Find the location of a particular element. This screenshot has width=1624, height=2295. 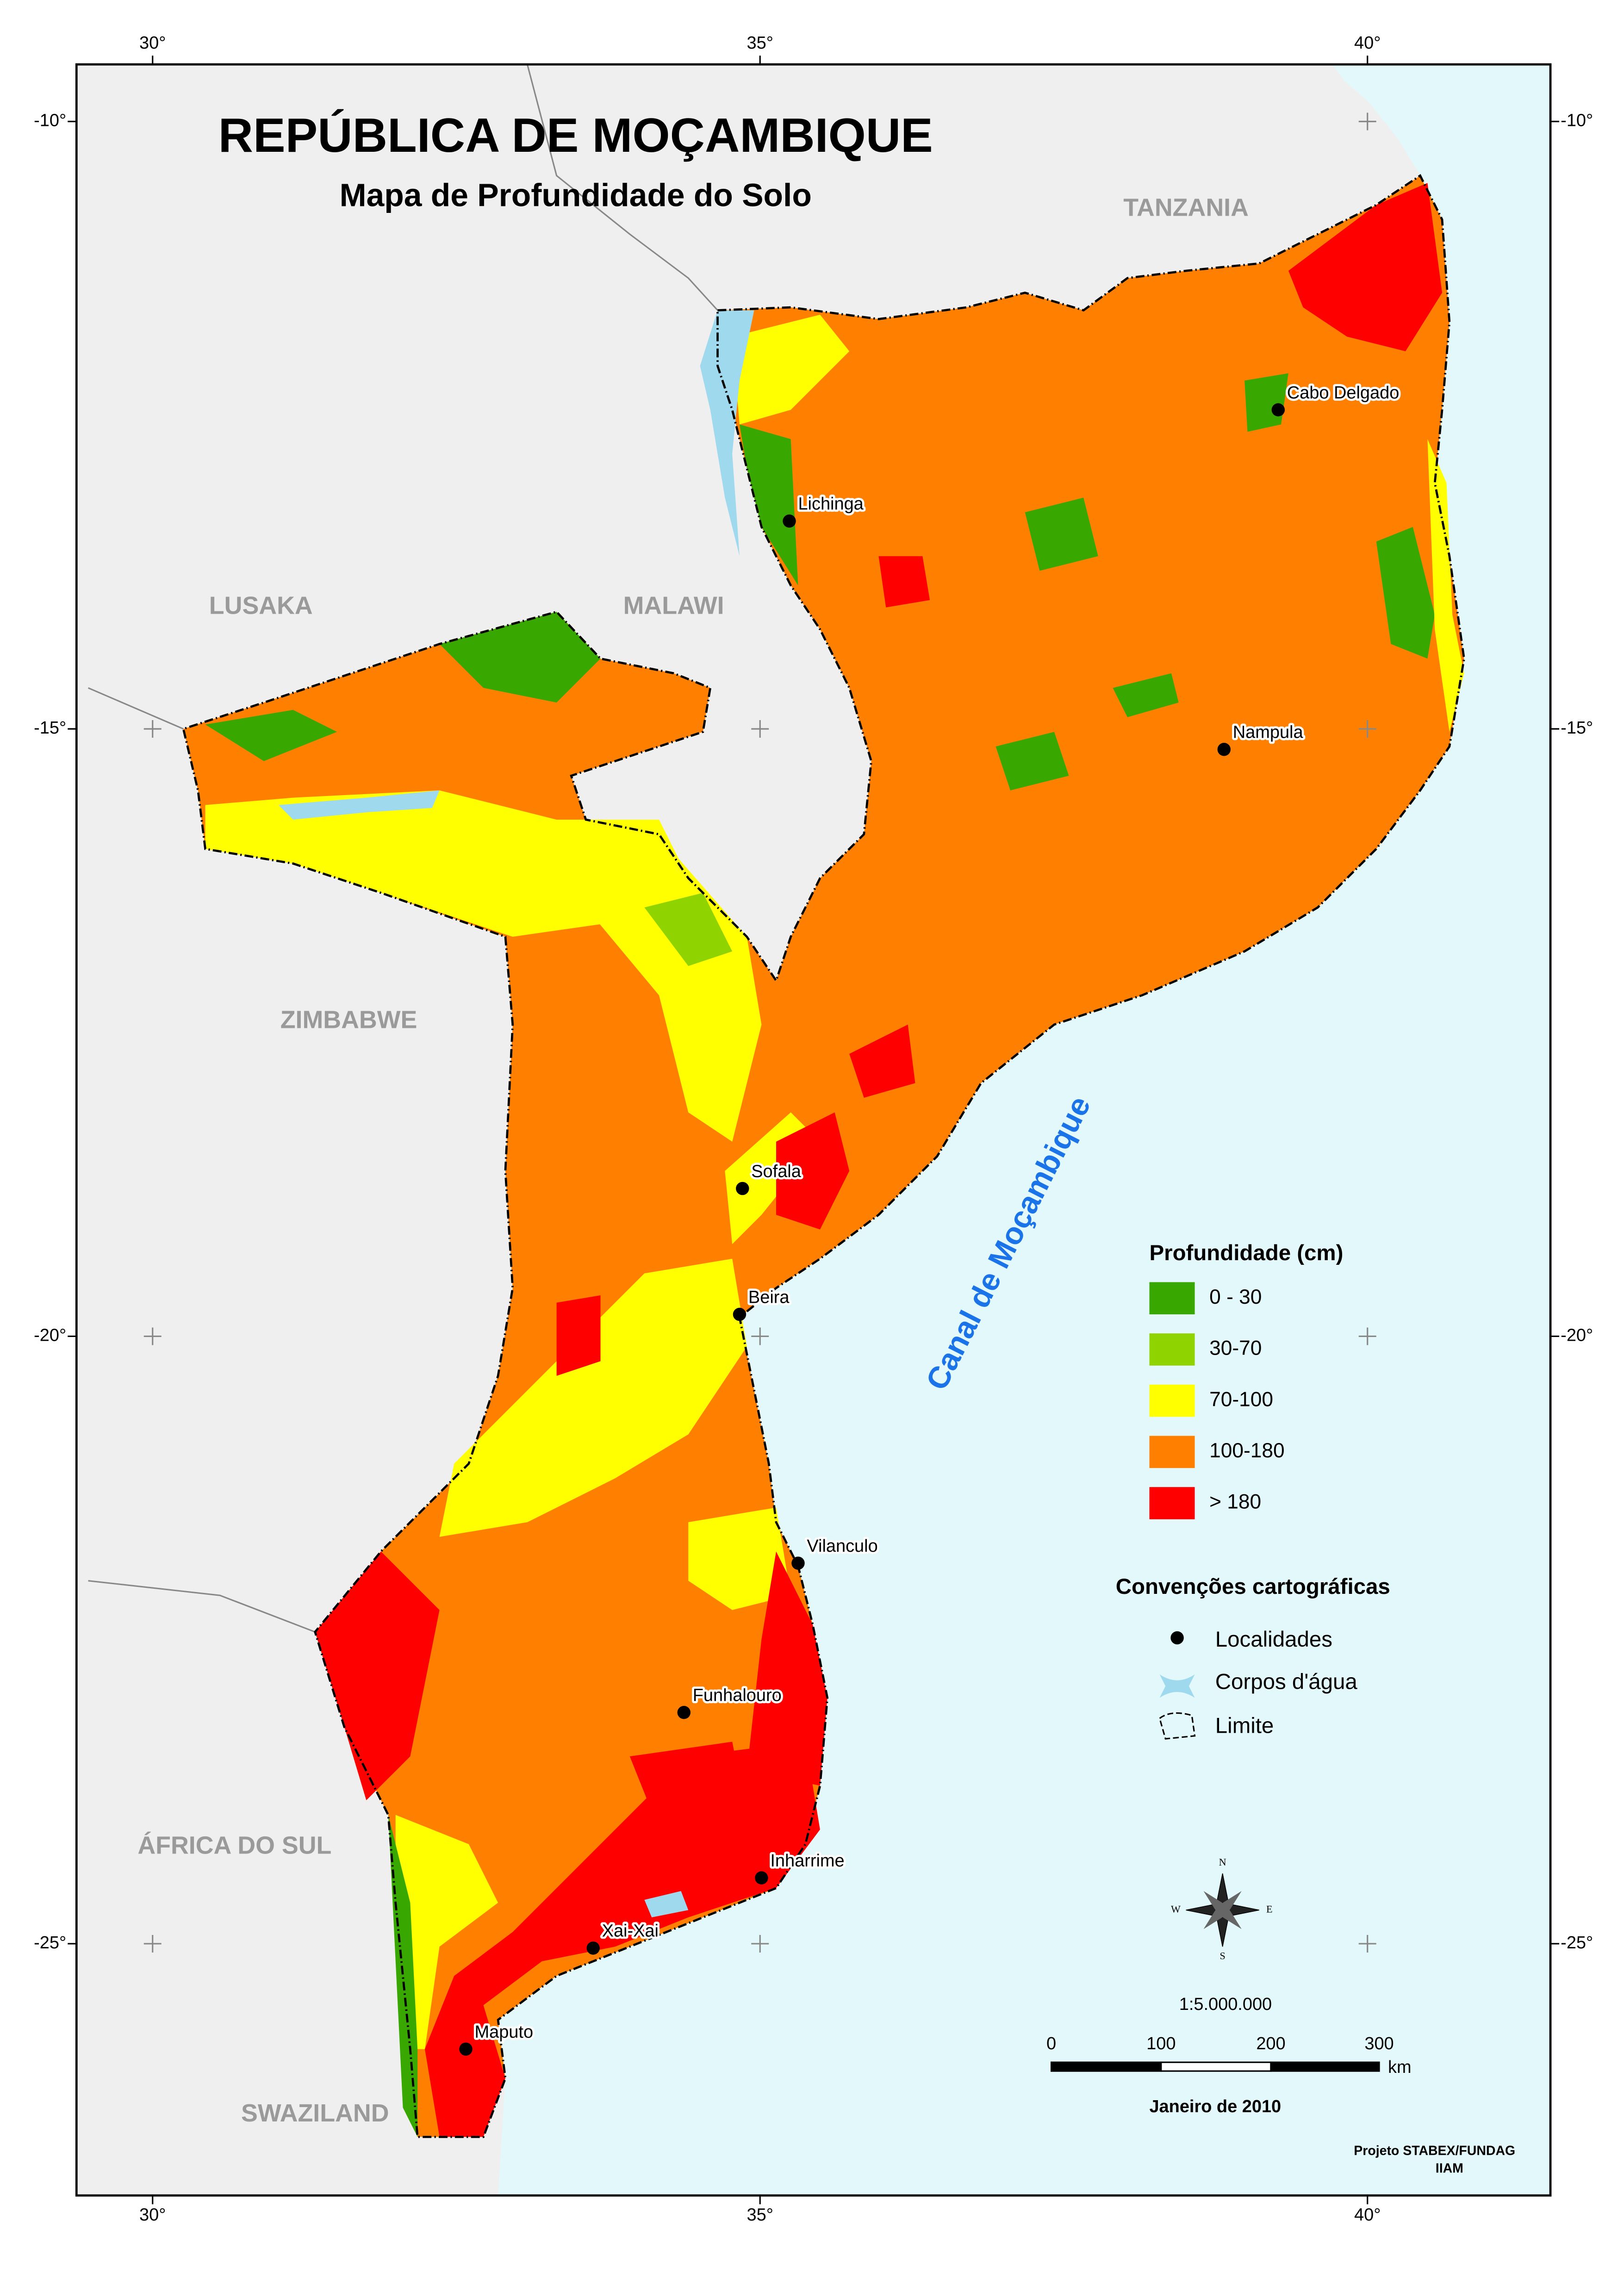

compass-letter: E is located at coordinates (1269, 1909).